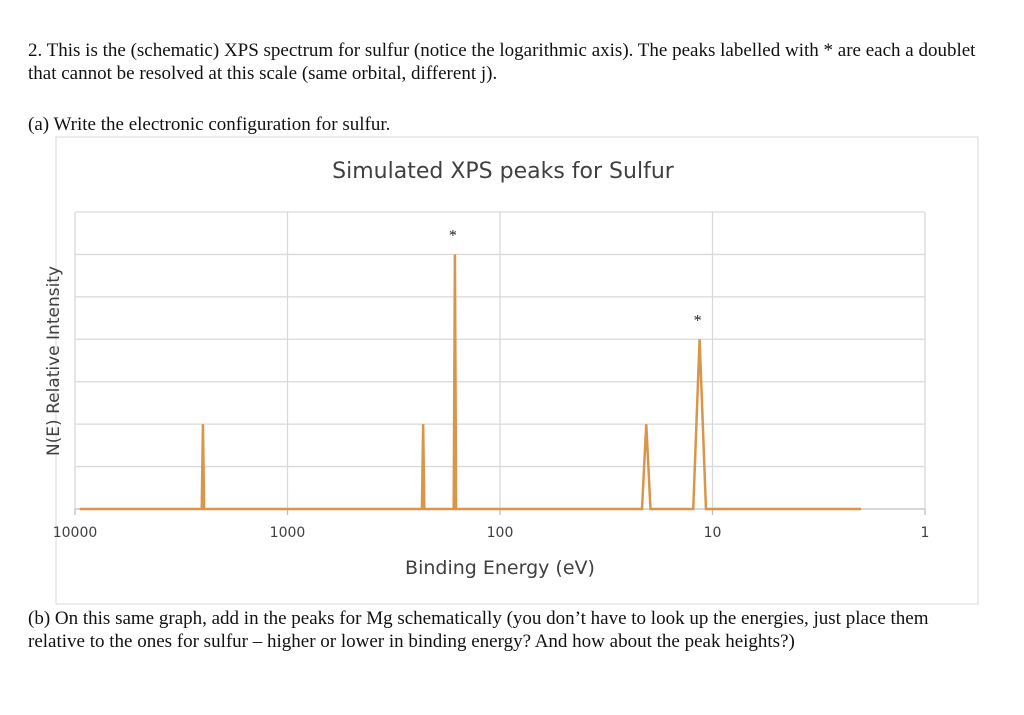 The image size is (1024, 715). Describe the element at coordinates (288, 533) in the screenshot. I see `x-tick-label: 1000` at that location.